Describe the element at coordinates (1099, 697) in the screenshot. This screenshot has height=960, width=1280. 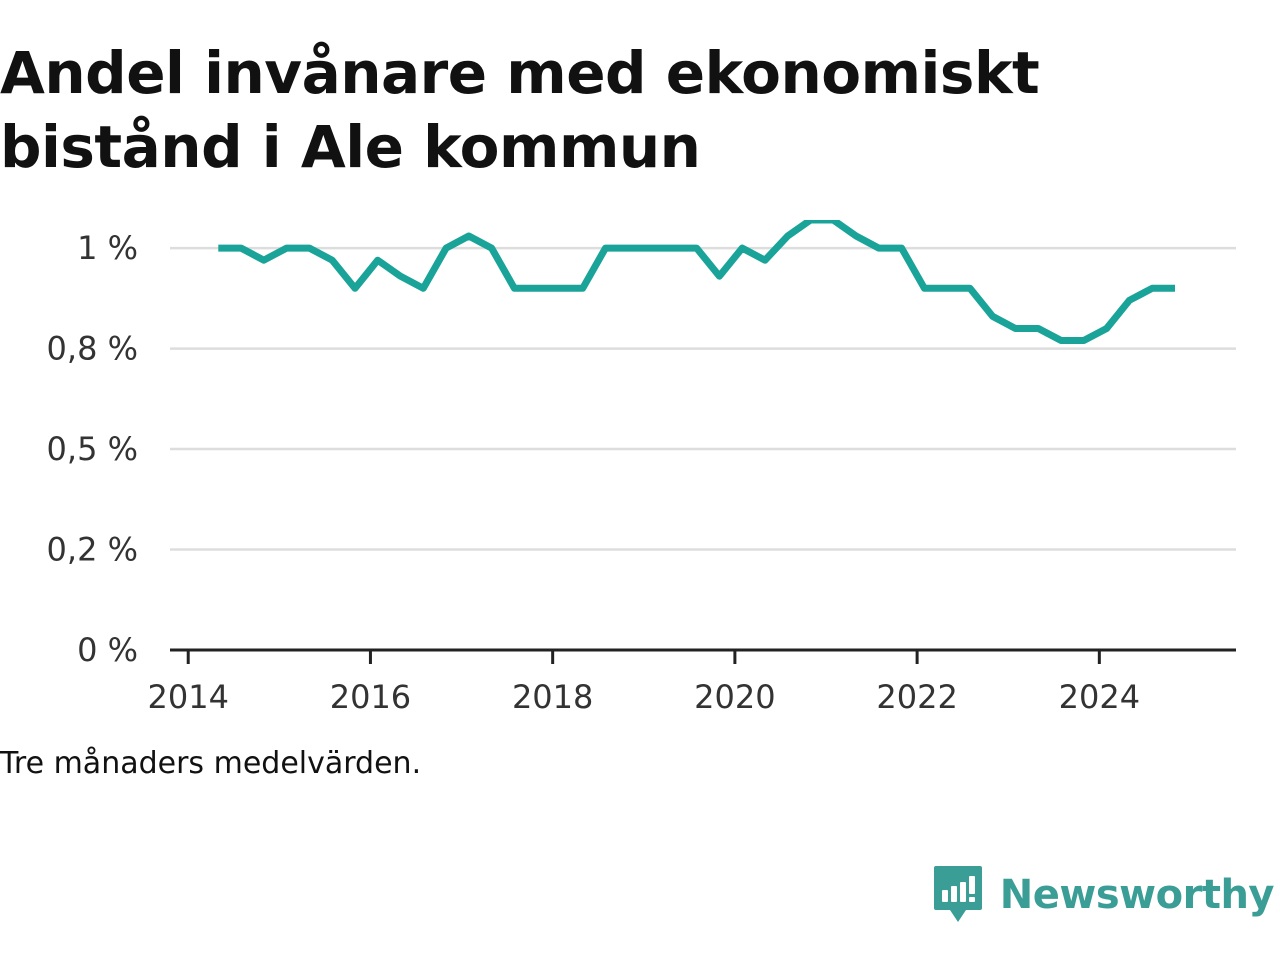
I see `x-tick-label: 2024` at that location.